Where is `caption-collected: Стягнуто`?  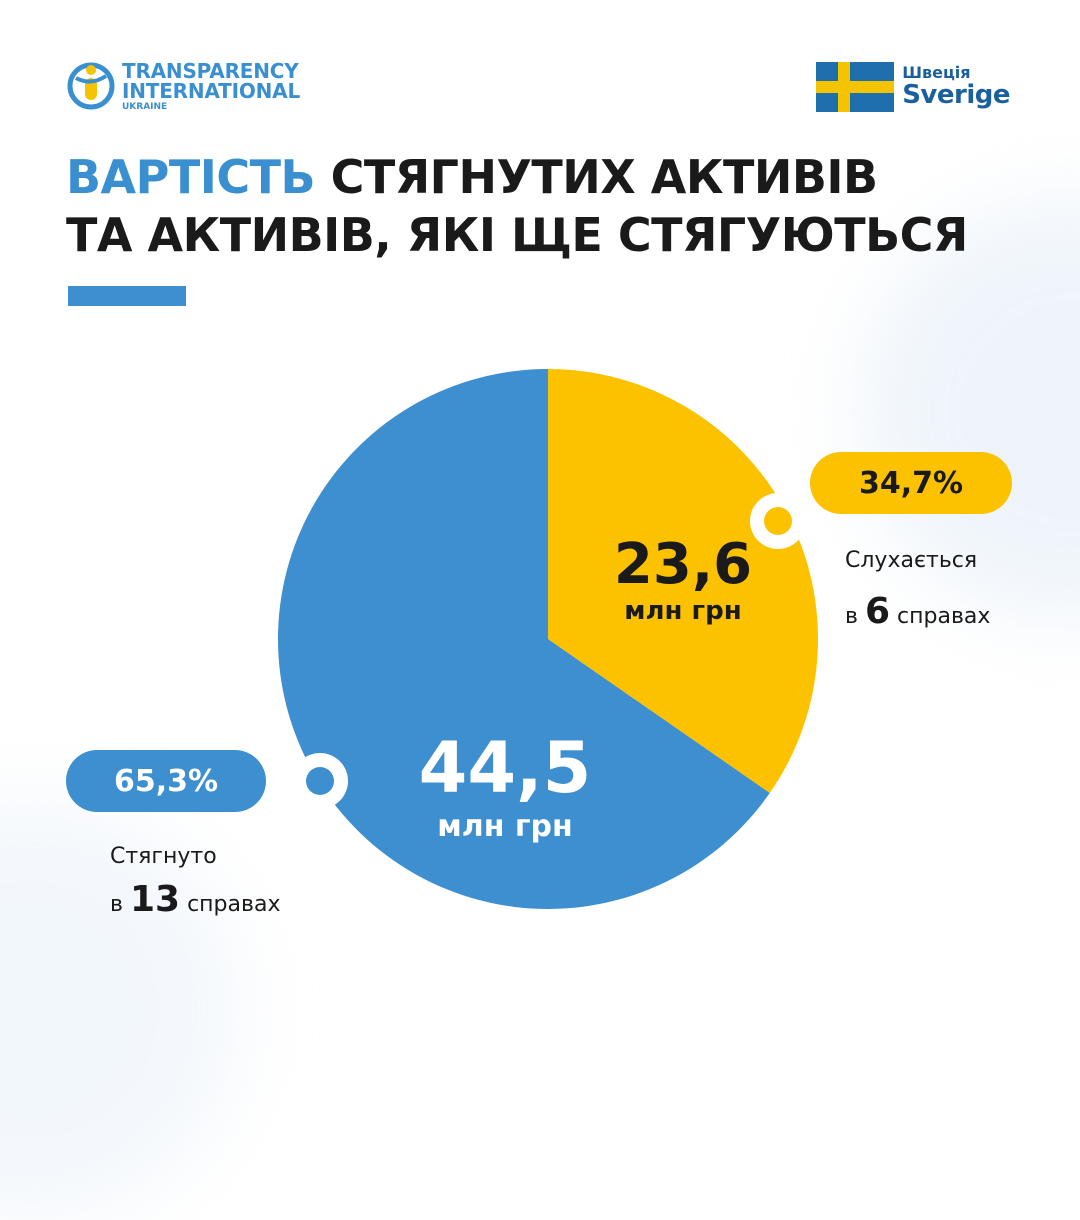 caption-collected: Стягнуто is located at coordinates (163, 856).